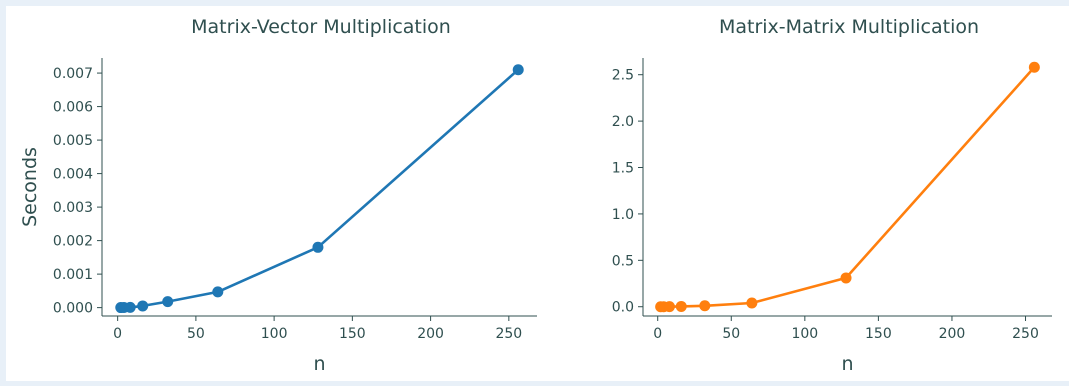 The width and height of the screenshot is (1069, 386). What do you see at coordinates (73, 74) in the screenshot?
I see `y-tick-label: 0.007` at bounding box center [73, 74].